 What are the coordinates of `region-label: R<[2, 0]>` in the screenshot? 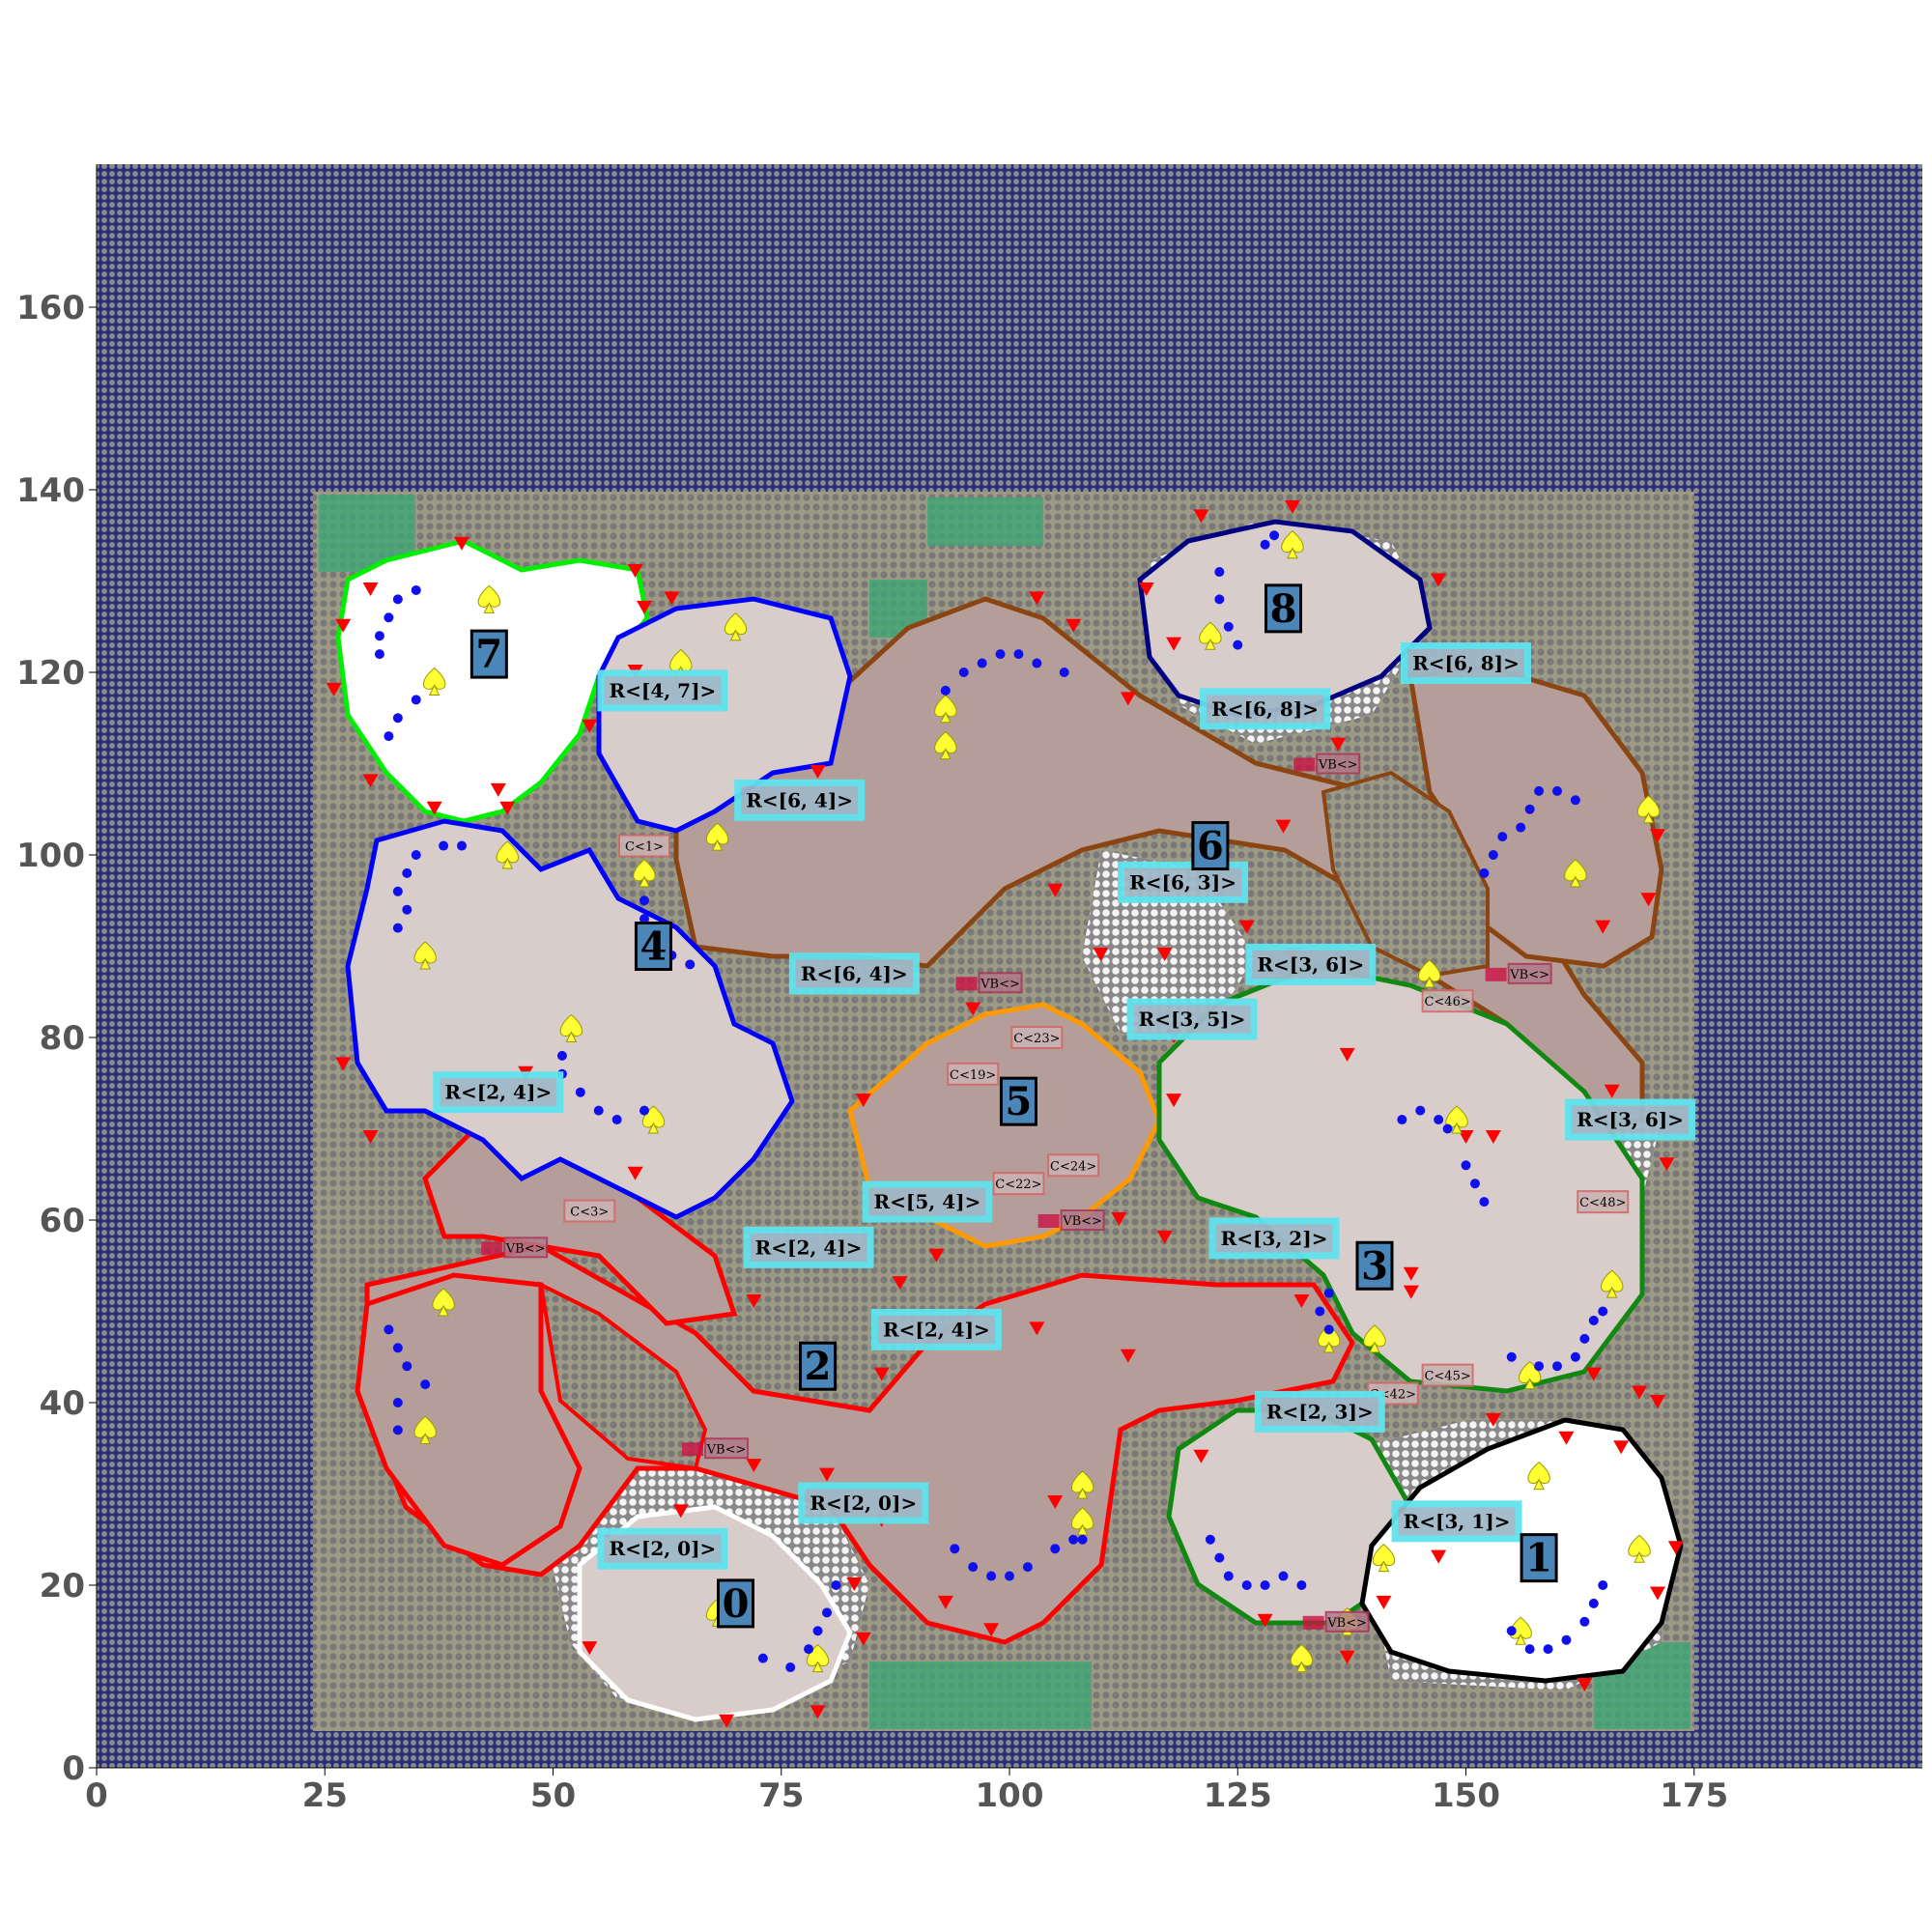 It's located at (662, 1548).